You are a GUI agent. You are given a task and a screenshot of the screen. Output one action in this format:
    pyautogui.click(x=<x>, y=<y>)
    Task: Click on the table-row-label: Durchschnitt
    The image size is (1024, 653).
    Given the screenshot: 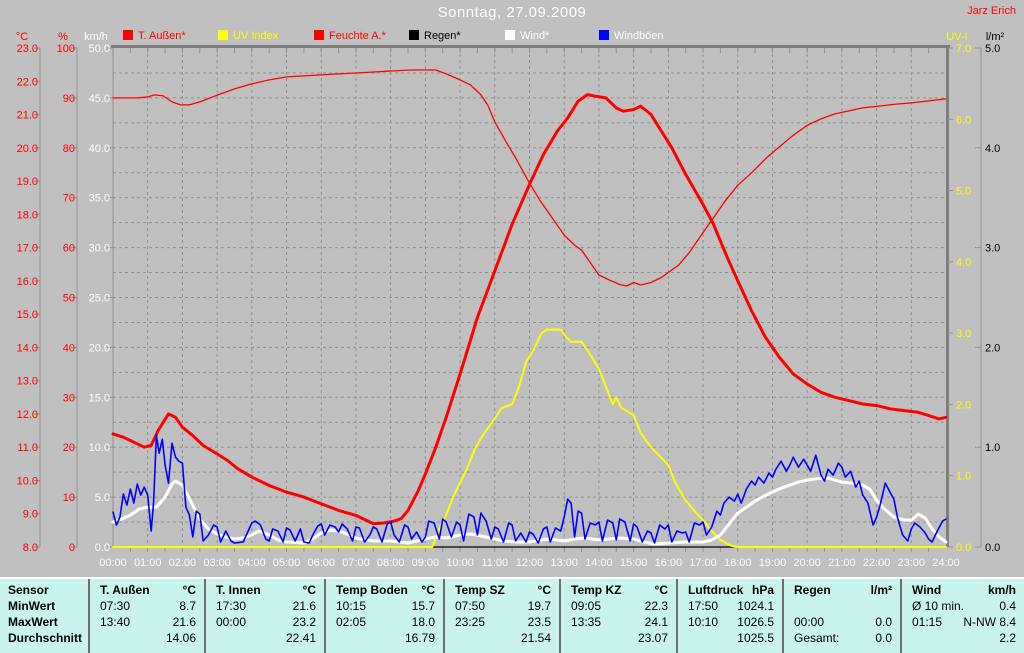 What is the action you would take?
    pyautogui.click(x=45, y=638)
    